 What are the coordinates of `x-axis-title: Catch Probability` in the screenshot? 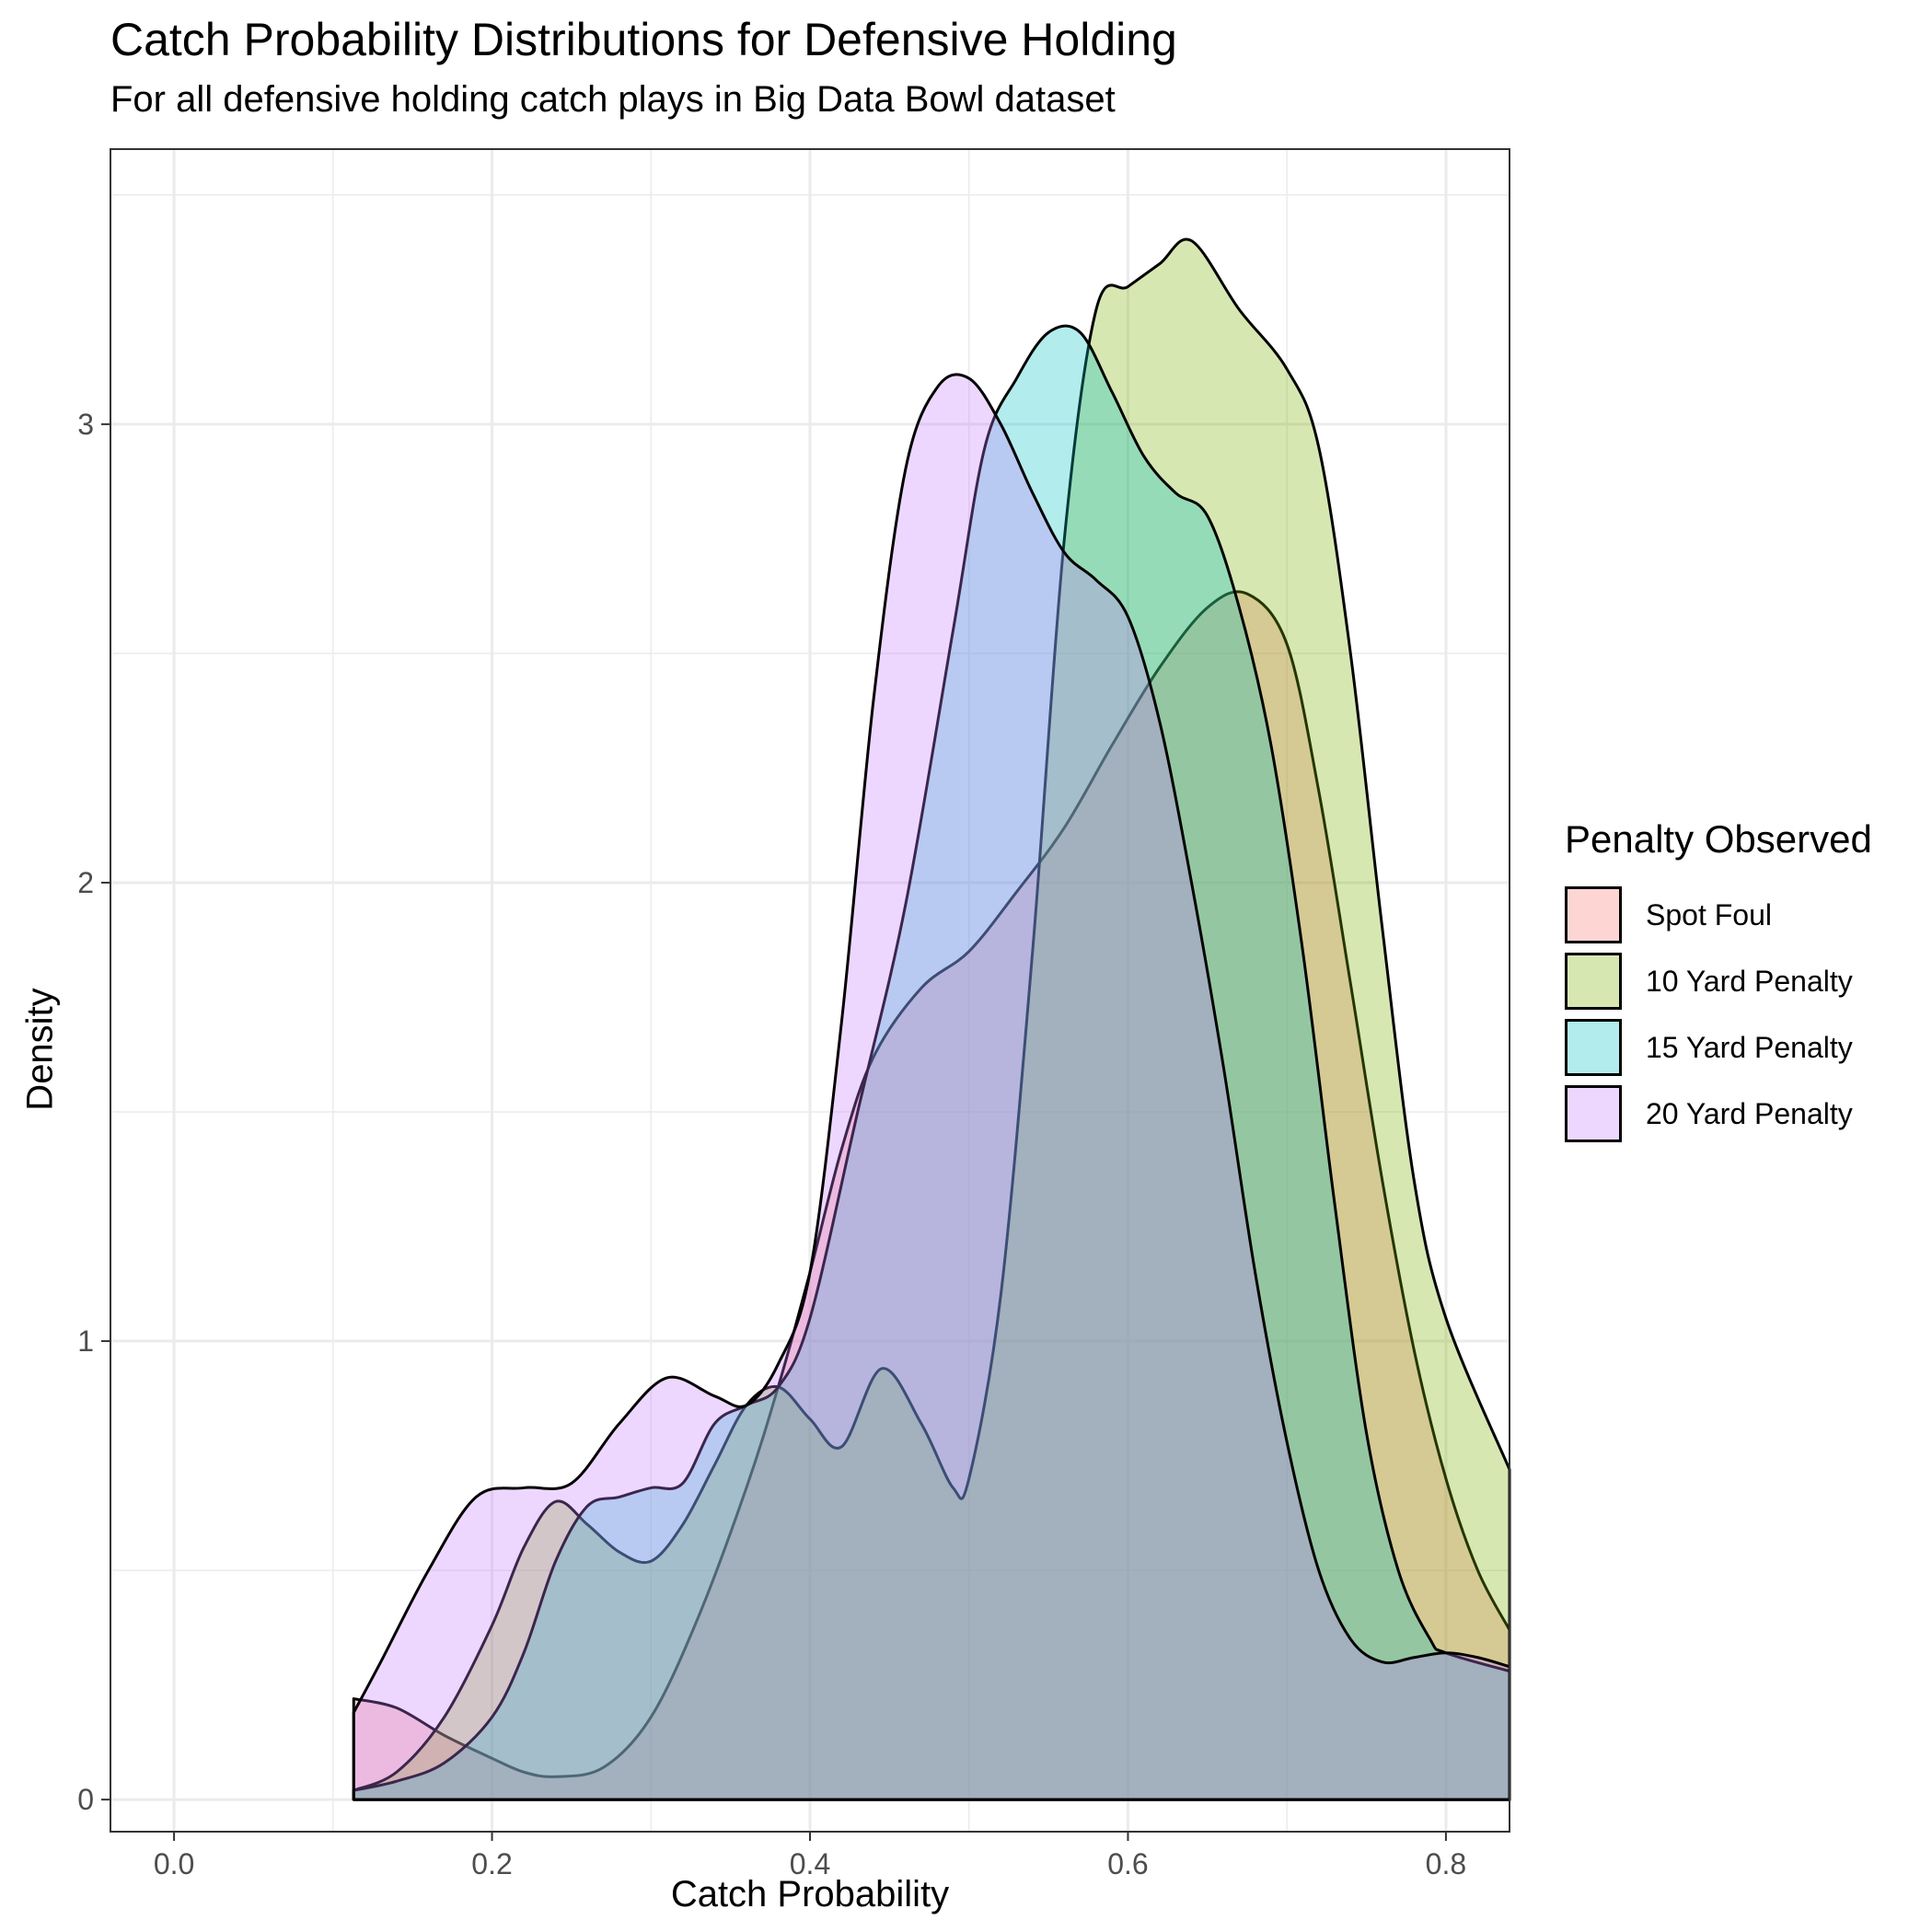 It's located at (810, 1895).